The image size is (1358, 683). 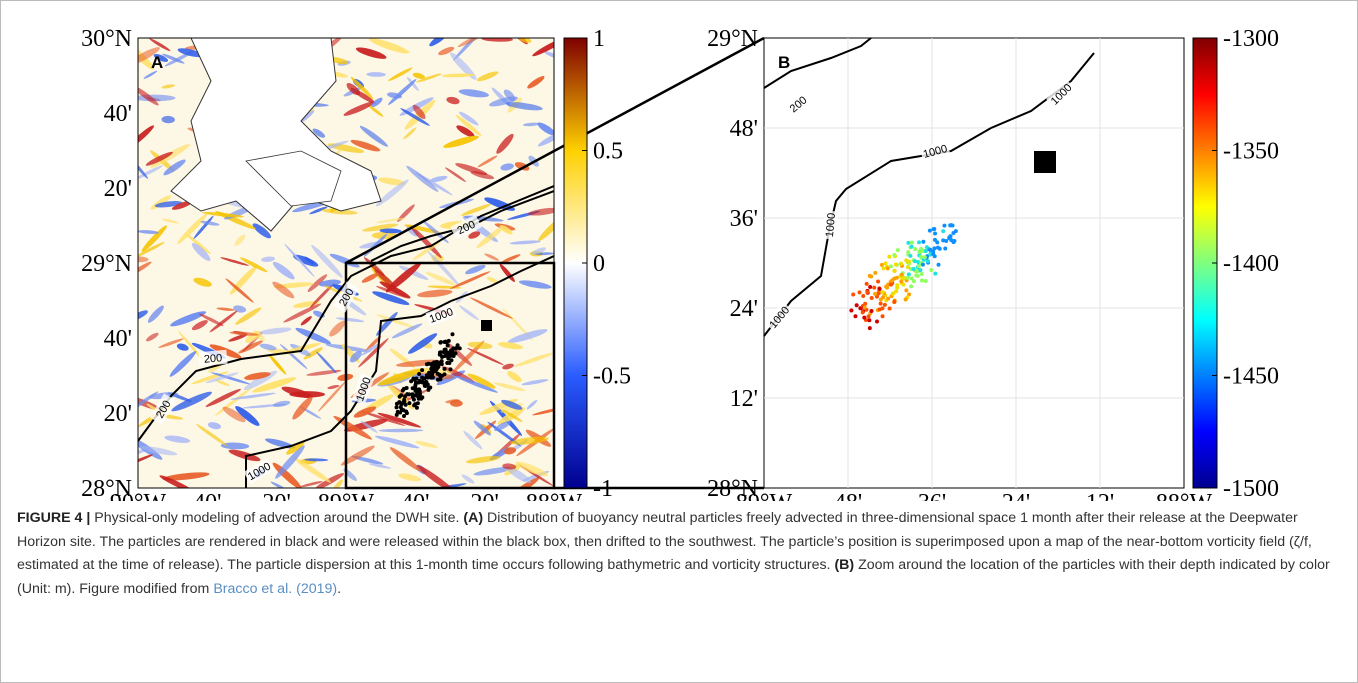 I want to click on dwh-site, so click(x=486, y=325).